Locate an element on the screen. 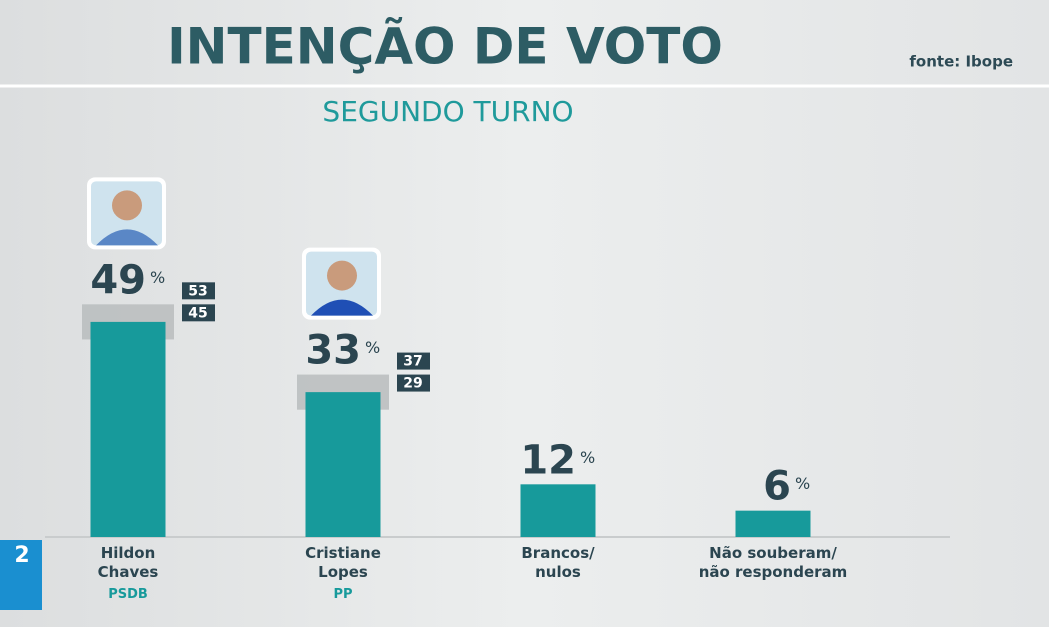  margin-tag-label: 53 is located at coordinates (197, 291).